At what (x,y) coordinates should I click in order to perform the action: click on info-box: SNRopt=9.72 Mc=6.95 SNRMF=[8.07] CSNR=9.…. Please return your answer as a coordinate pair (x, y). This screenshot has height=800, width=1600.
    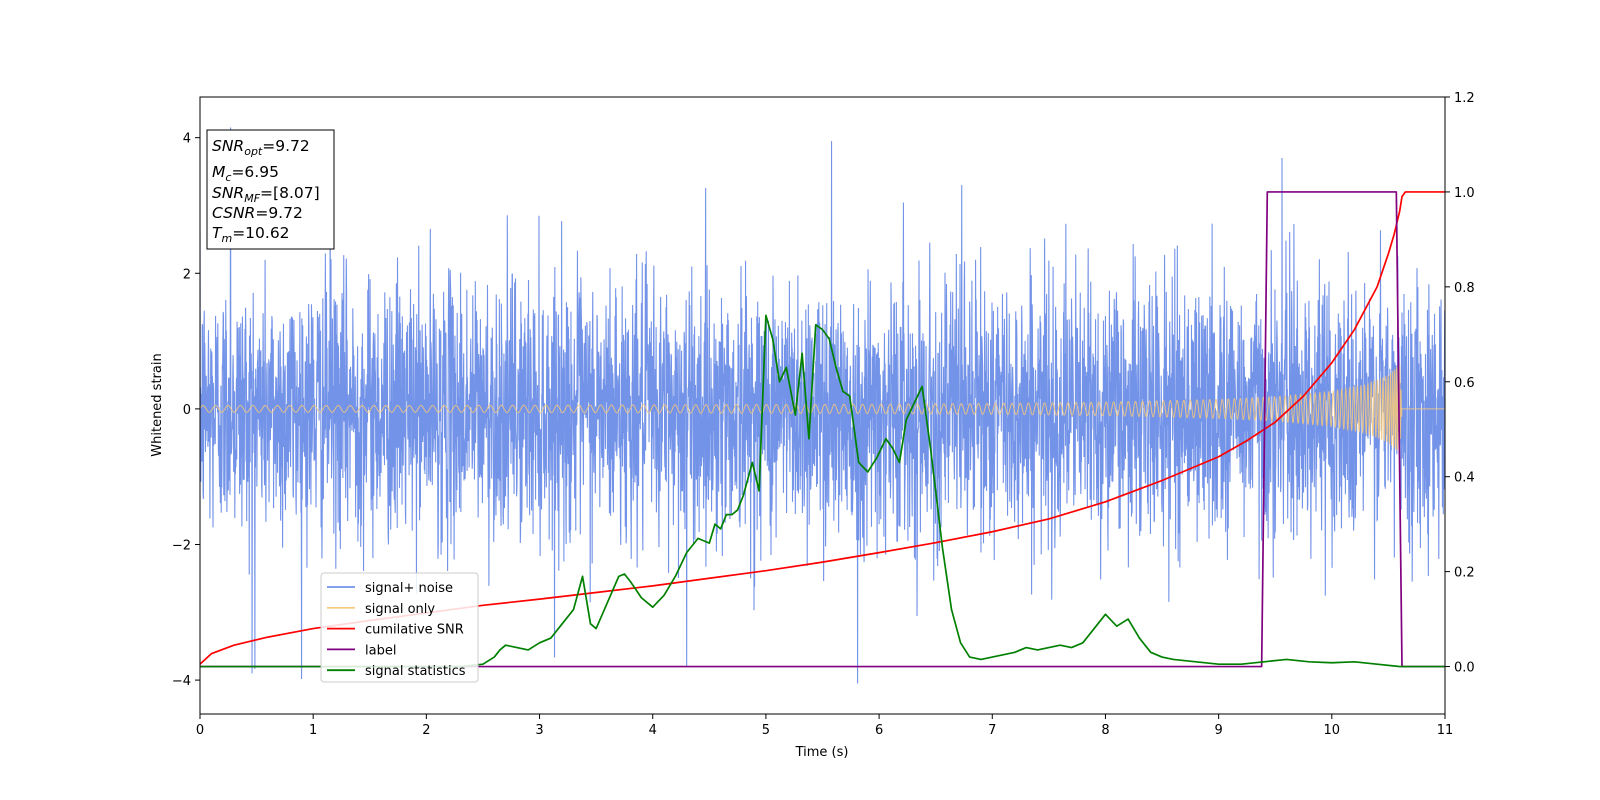
    Looking at the image, I should click on (270, 189).